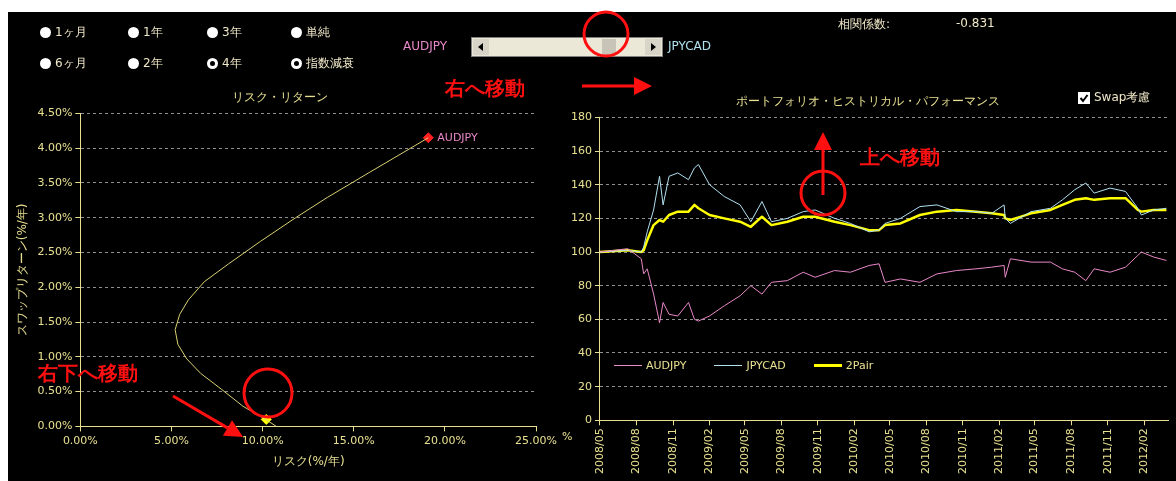 This screenshot has height=481, width=1176. I want to click on x-tick-label: 2009/05, so click(744, 451).